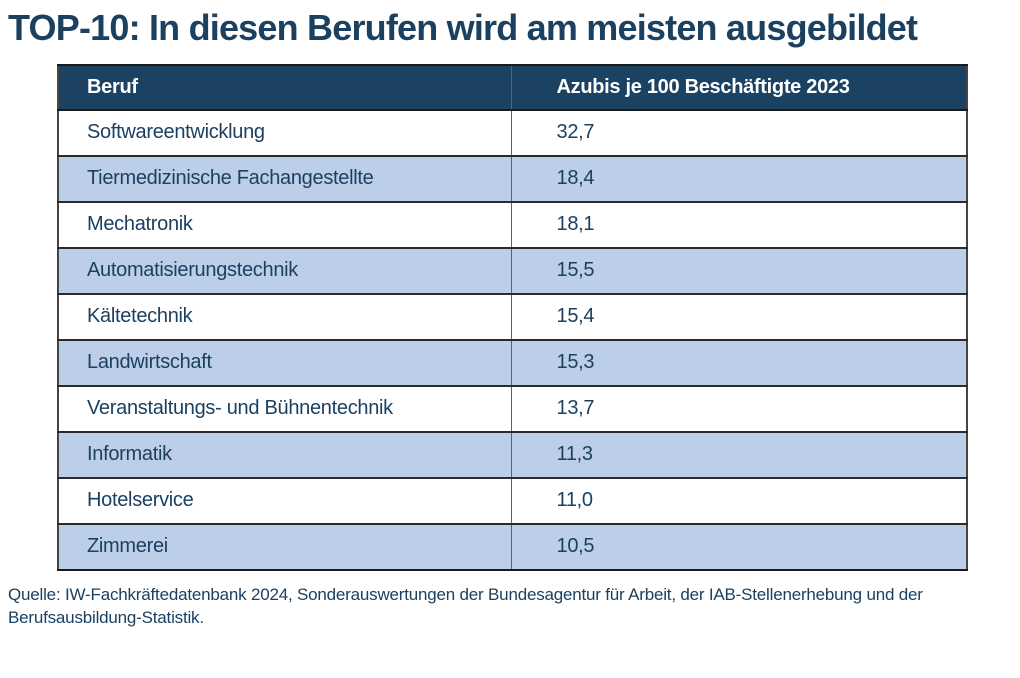 Image resolution: width=1020 pixels, height=678 pixels. What do you see at coordinates (285, 547) in the screenshot?
I see `cell-beruf: Zimmerei` at bounding box center [285, 547].